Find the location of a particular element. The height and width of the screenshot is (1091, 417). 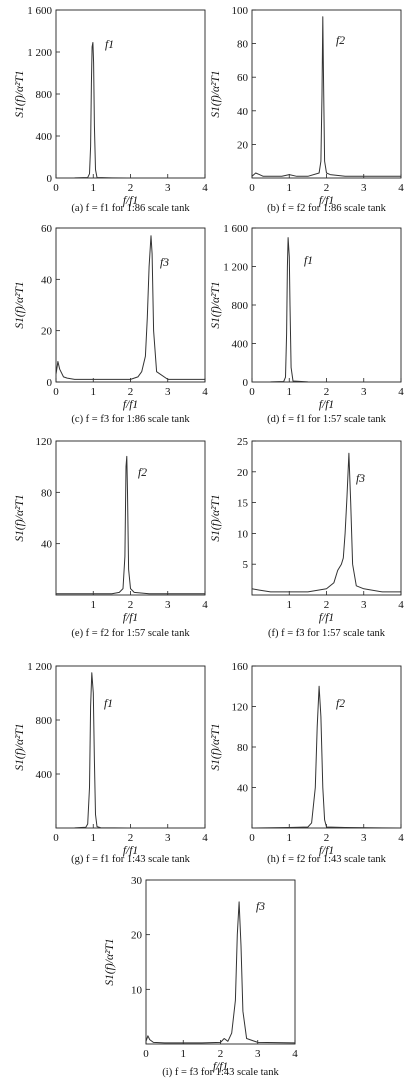

panel-caption: (g) f = f1 for 1:43 scale tank is located at coordinates (131, 859).